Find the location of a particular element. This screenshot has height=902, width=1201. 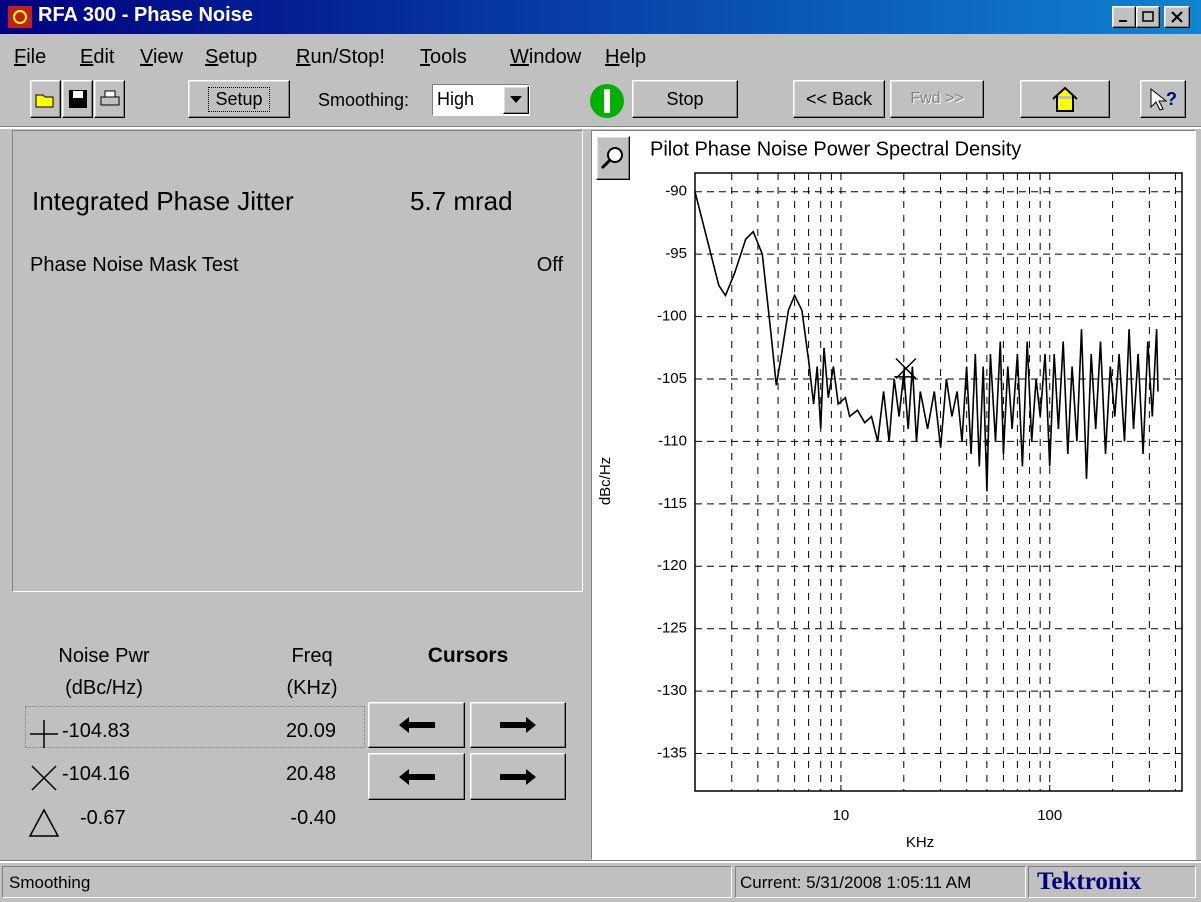

home-button is located at coordinates (1065, 99).